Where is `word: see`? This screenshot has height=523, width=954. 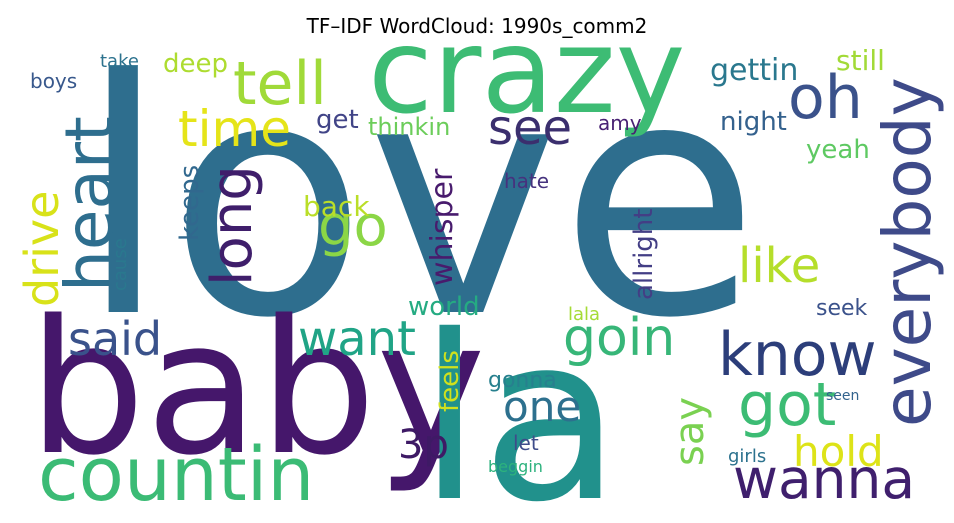 word: see is located at coordinates (530, 128).